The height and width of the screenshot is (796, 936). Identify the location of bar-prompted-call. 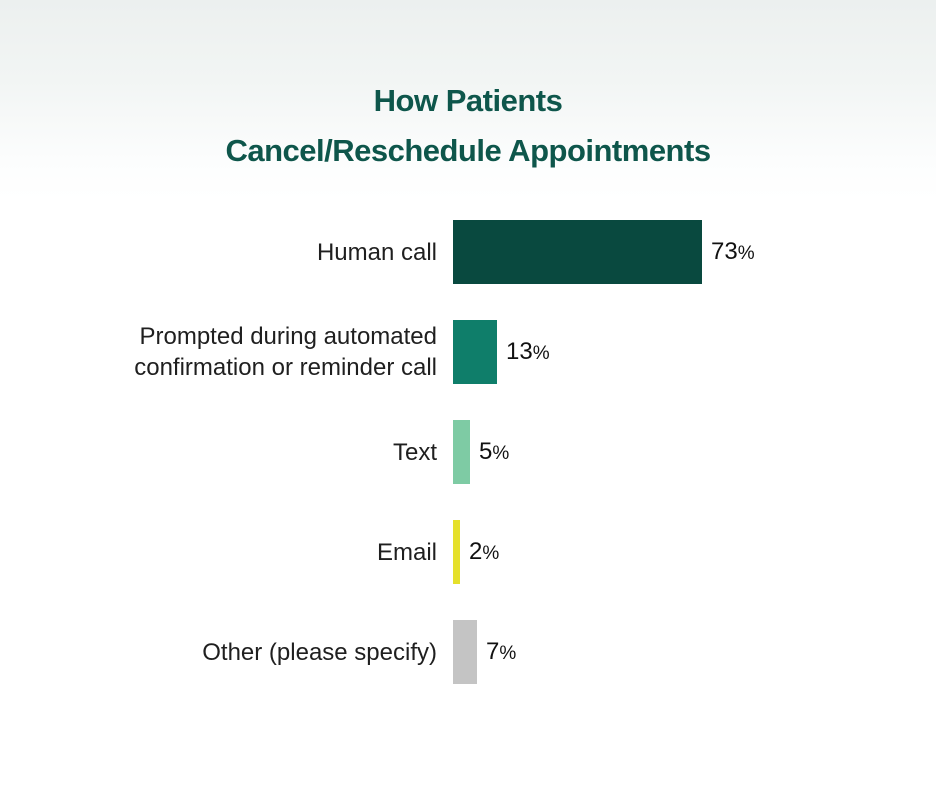
(475, 352).